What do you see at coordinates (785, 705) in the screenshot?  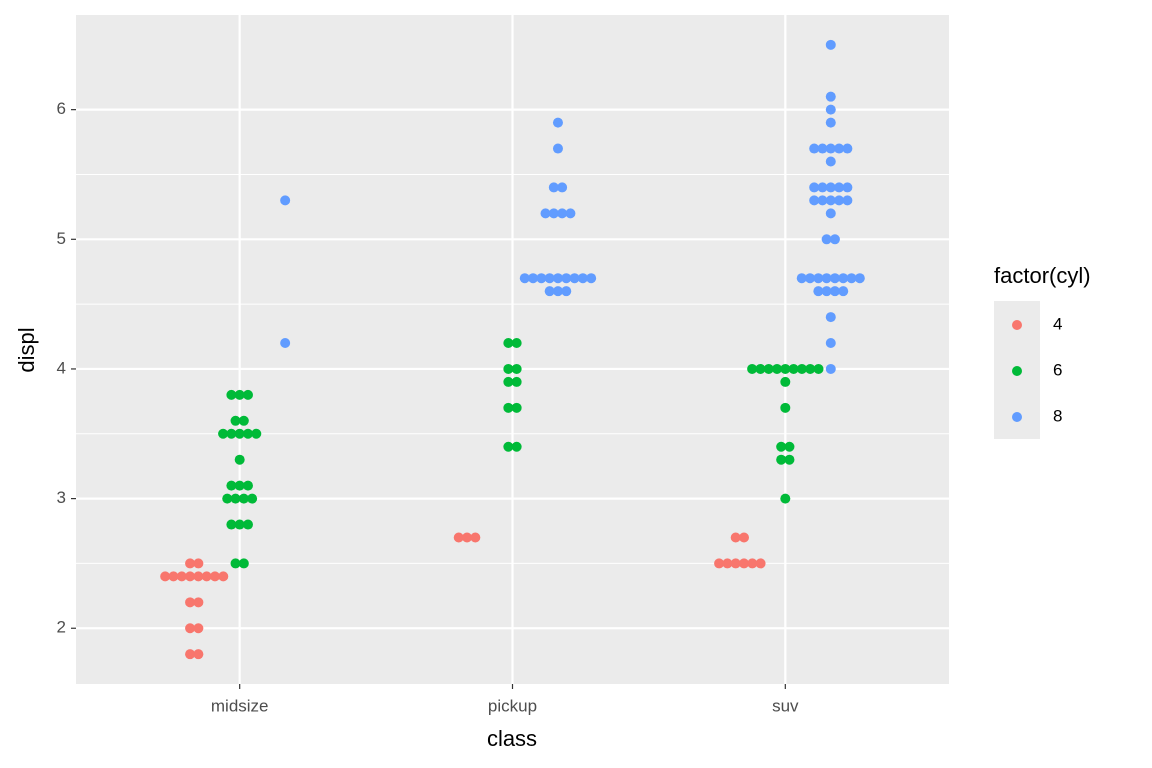 I see `x-tick-label: suv` at bounding box center [785, 705].